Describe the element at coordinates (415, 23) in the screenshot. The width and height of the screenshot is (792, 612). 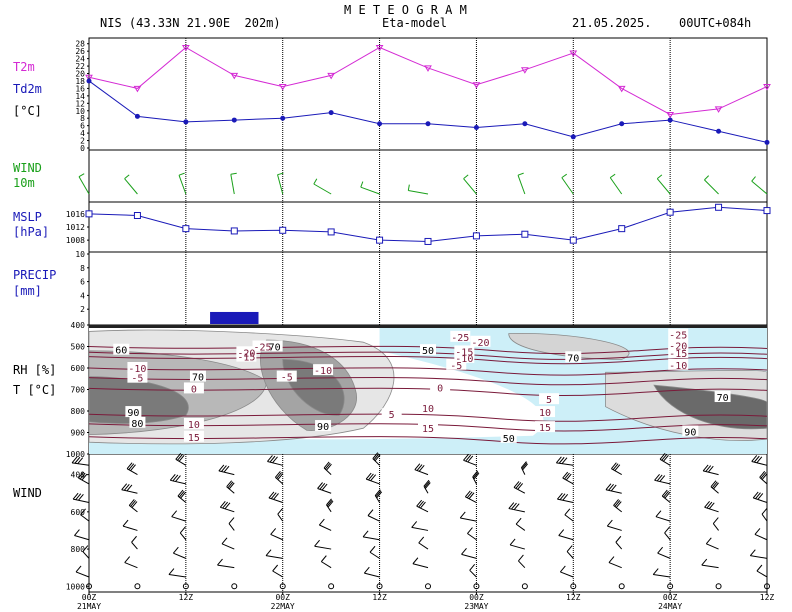
I see `model-label: Eta-model` at that location.